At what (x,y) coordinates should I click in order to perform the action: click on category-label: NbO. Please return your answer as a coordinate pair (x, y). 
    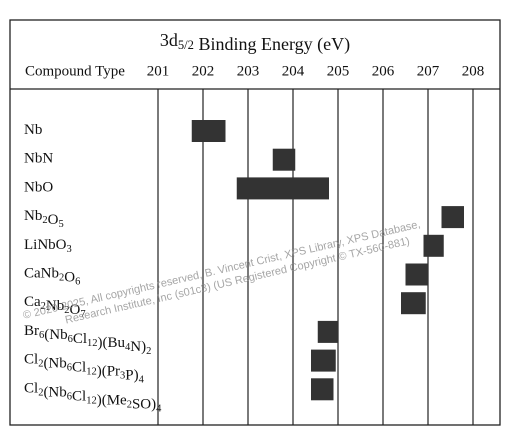
    Looking at the image, I should click on (38, 188).